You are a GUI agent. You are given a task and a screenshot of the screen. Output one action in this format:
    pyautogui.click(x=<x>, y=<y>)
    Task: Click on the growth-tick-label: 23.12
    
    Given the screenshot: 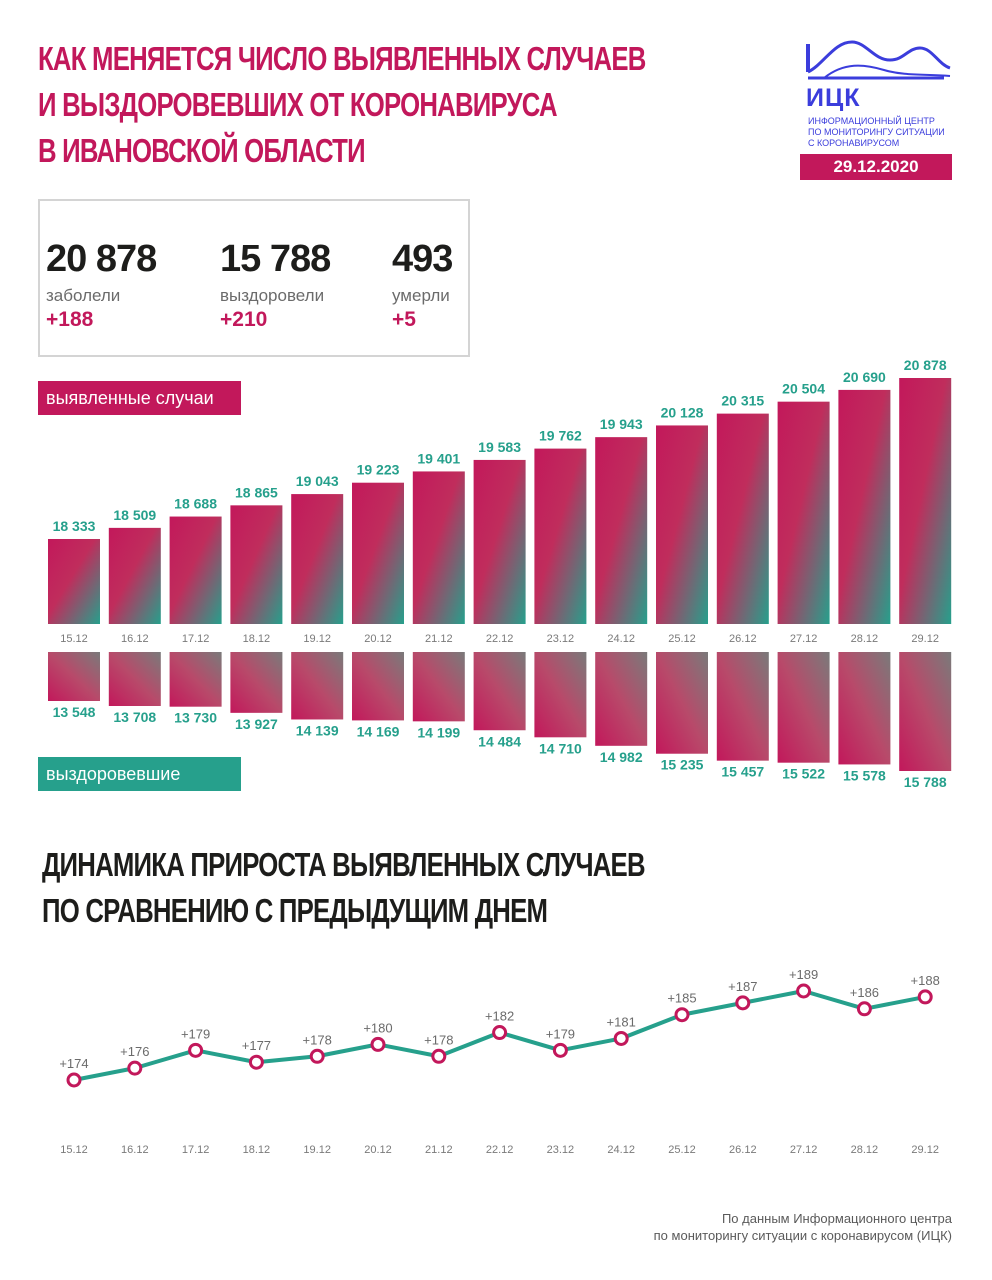 What is the action you would take?
    pyautogui.click(x=561, y=1150)
    